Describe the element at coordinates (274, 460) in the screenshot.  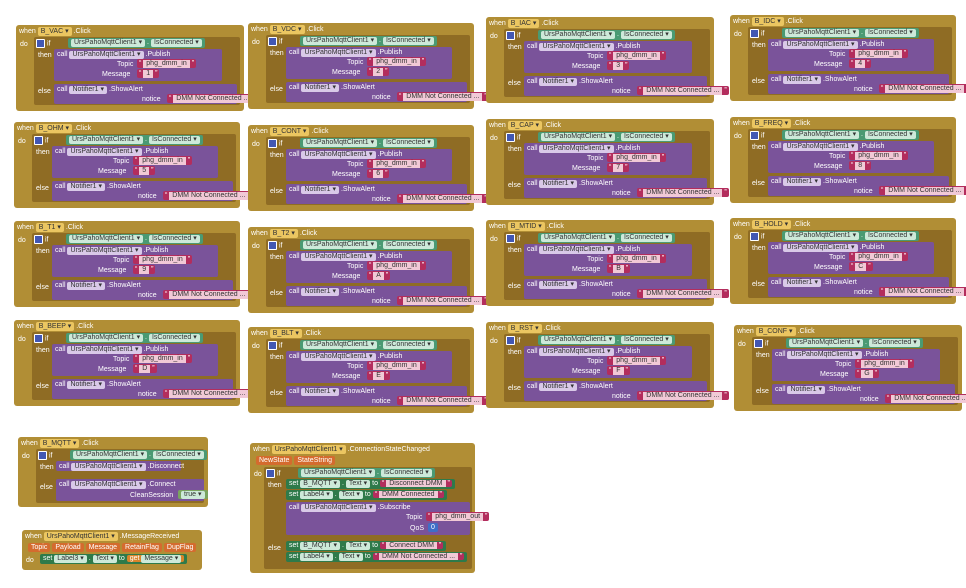
I see `event-param: NewState` at that location.